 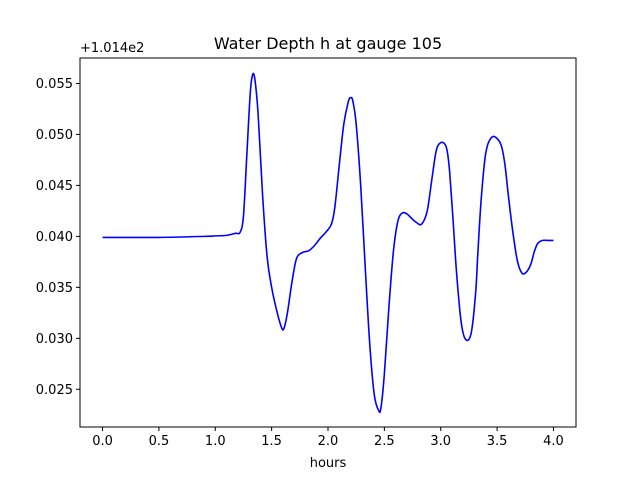 I want to click on y-axis: 0.025 0.030 0.035 0.040 0.045 0.050 0.055, so click(x=58, y=237).